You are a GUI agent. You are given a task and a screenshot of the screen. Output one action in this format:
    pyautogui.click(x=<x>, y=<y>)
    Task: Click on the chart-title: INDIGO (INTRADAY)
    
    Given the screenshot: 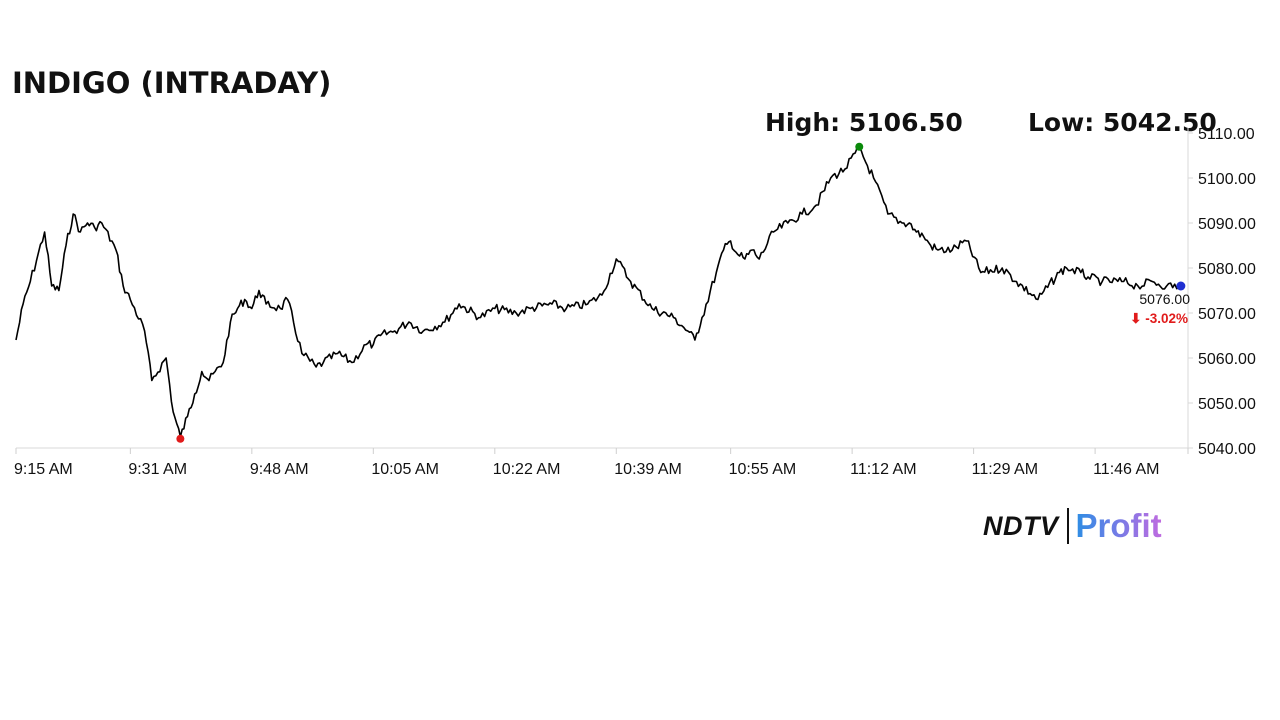 What is the action you would take?
    pyautogui.click(x=172, y=83)
    